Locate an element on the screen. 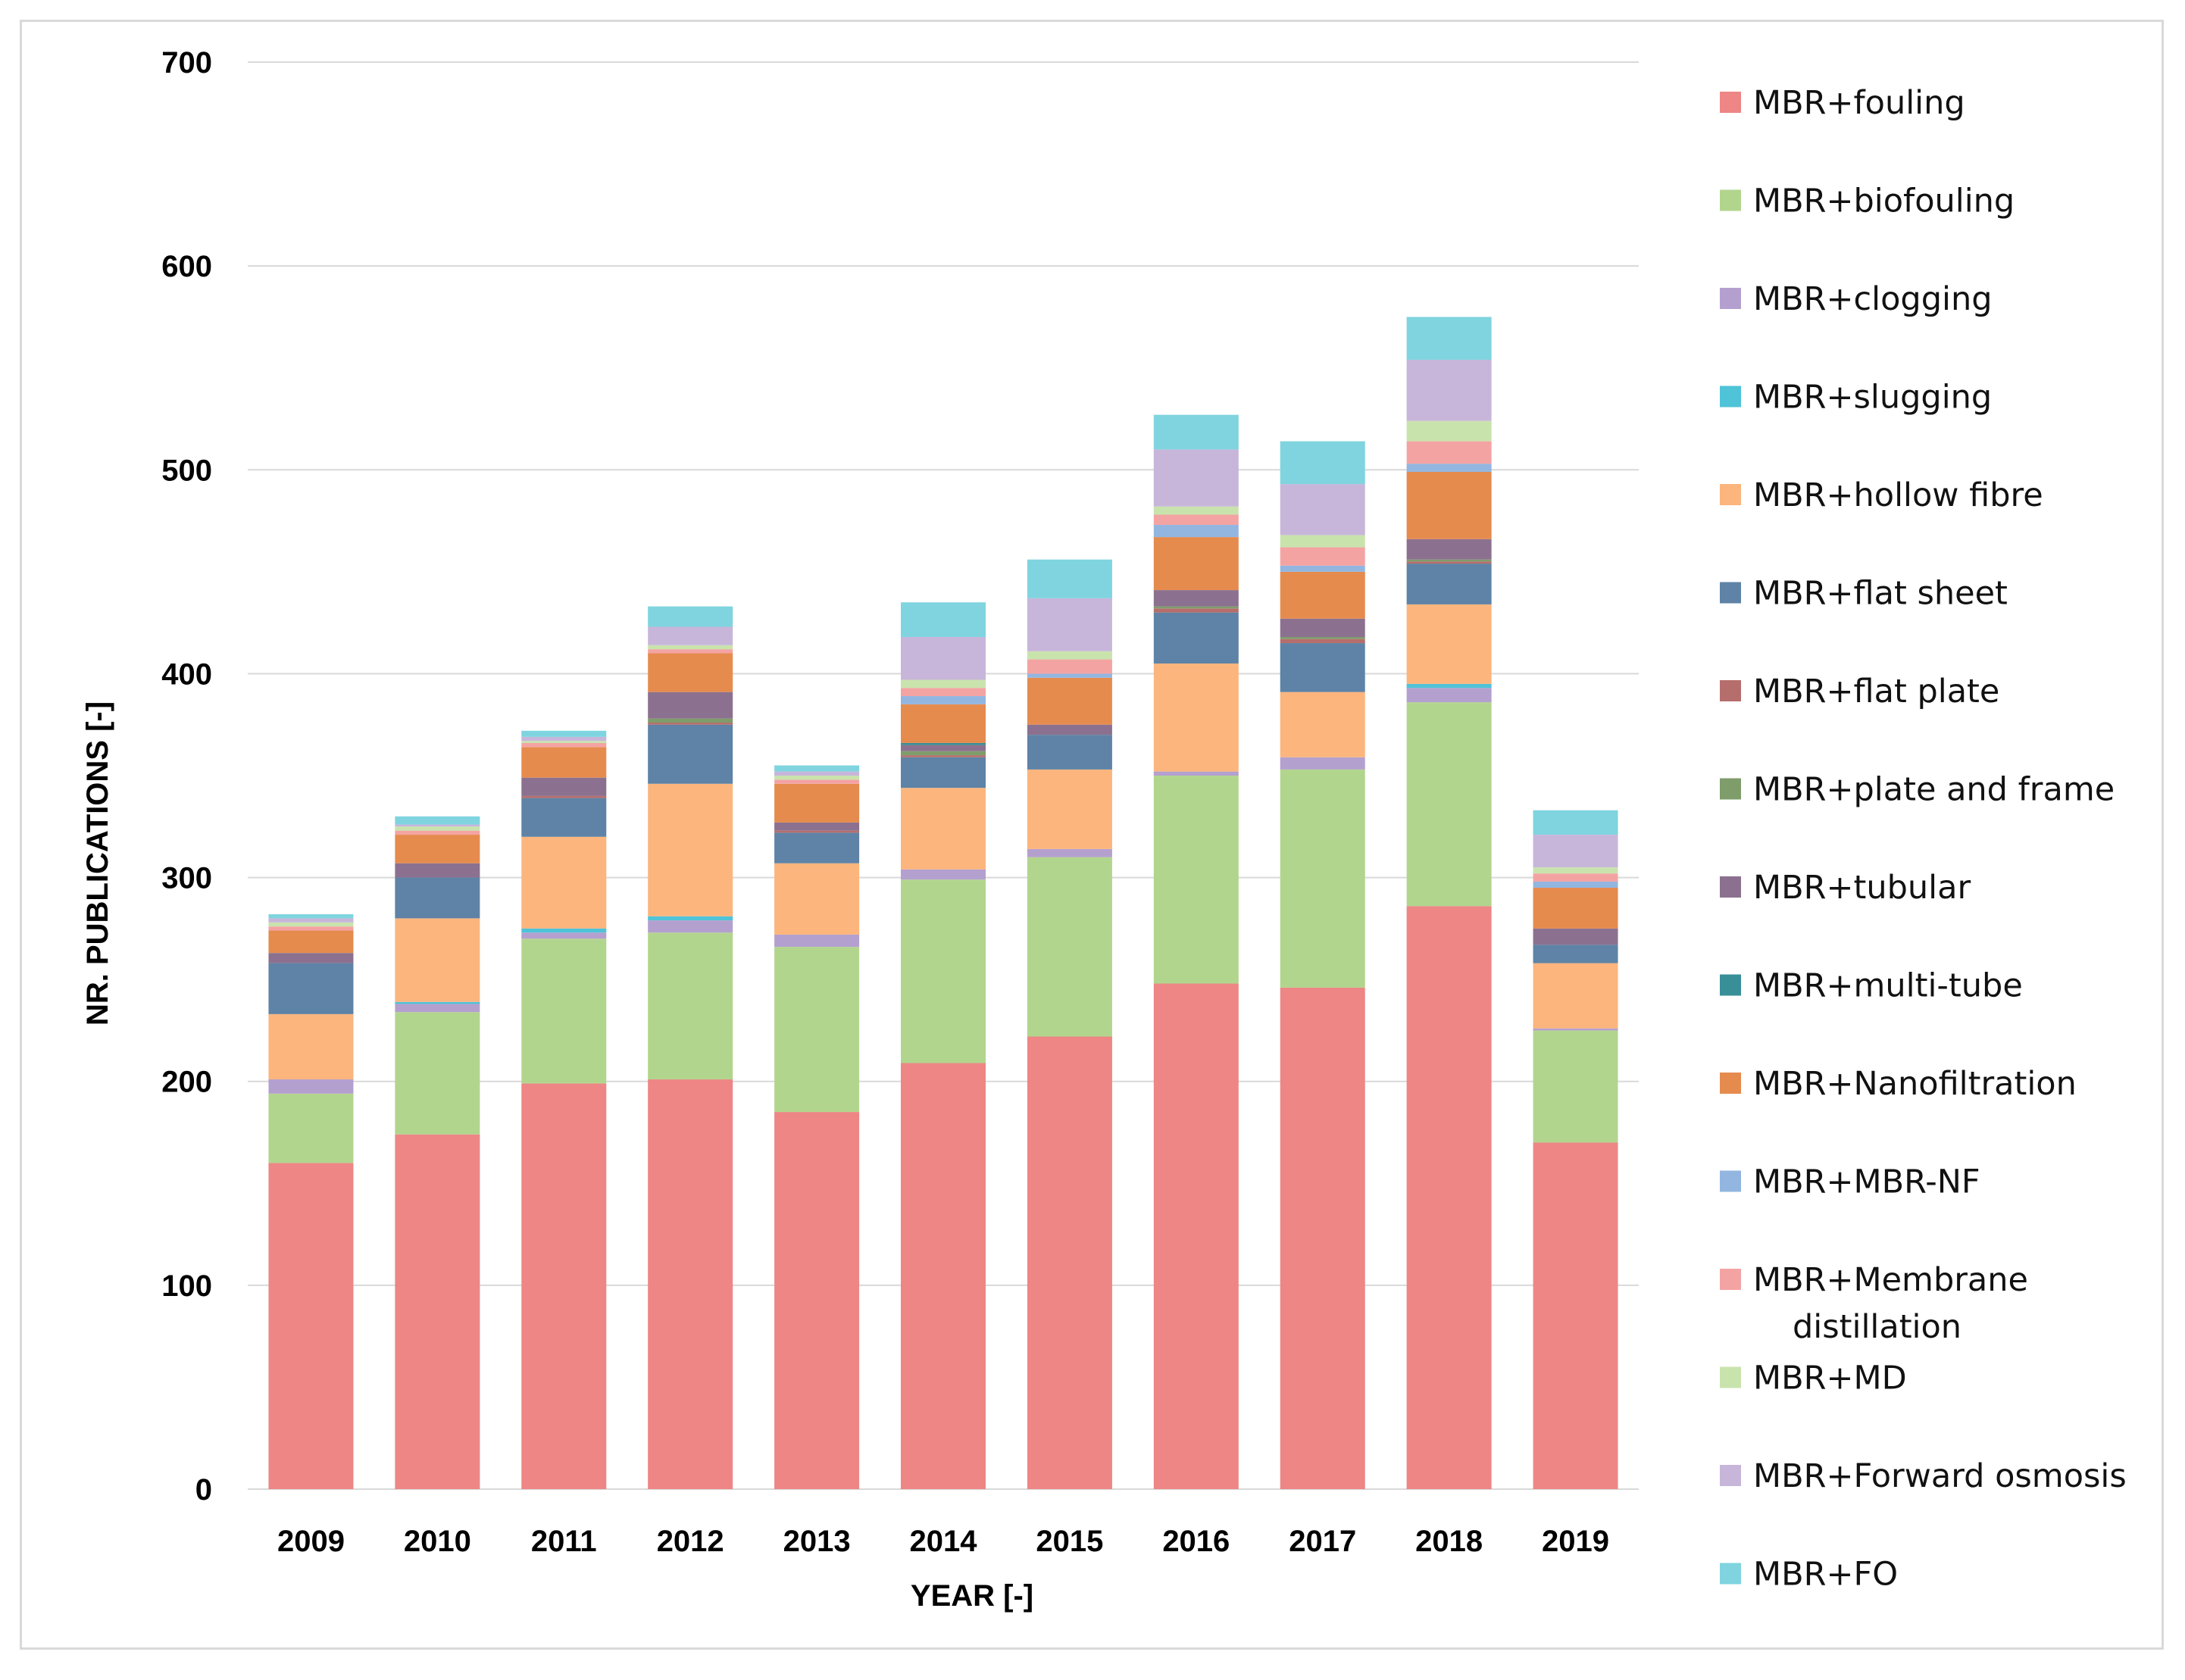  bar-stack-2013 is located at coordinates (817, 1127).